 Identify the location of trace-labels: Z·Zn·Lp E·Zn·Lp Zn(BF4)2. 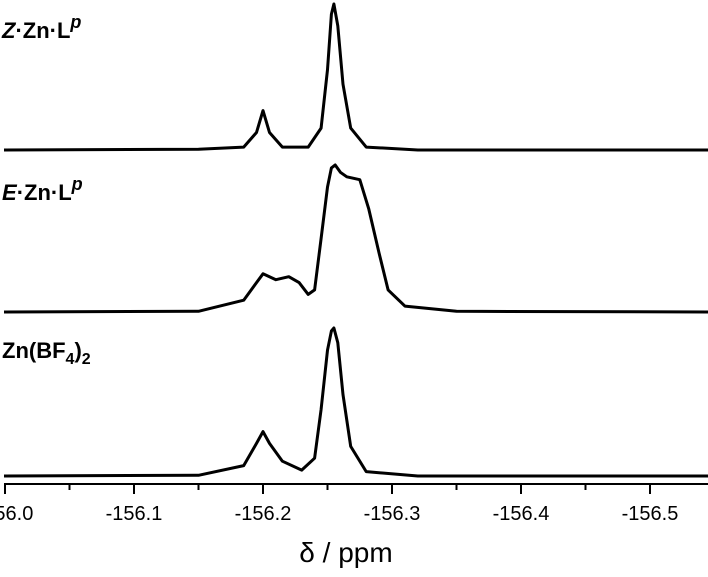
(46, 190).